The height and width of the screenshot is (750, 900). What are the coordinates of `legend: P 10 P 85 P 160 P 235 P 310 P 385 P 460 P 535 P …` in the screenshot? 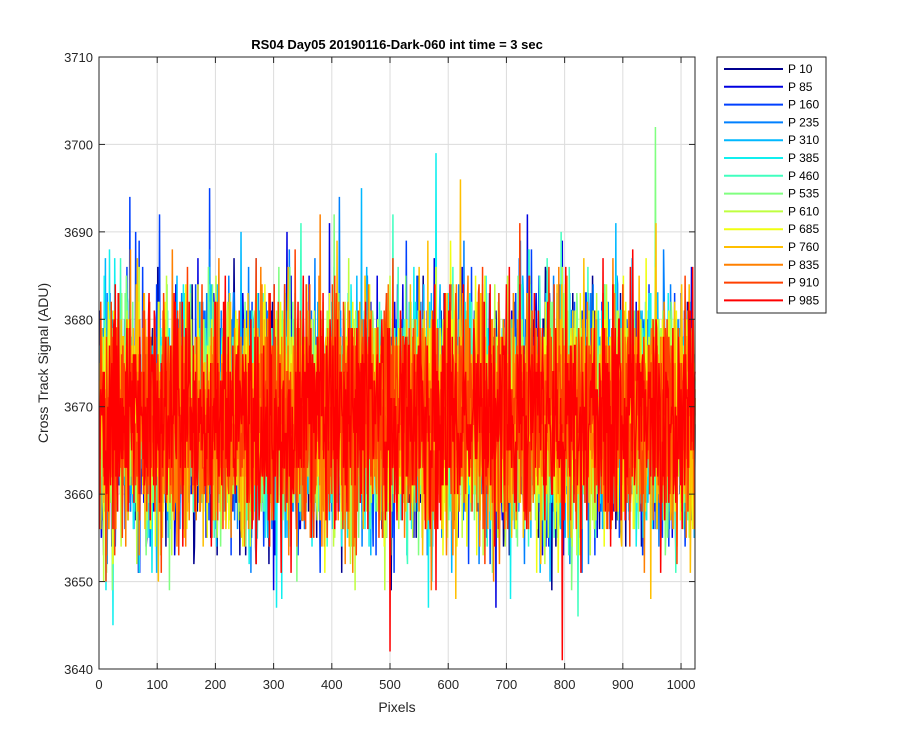 It's located at (771, 185).